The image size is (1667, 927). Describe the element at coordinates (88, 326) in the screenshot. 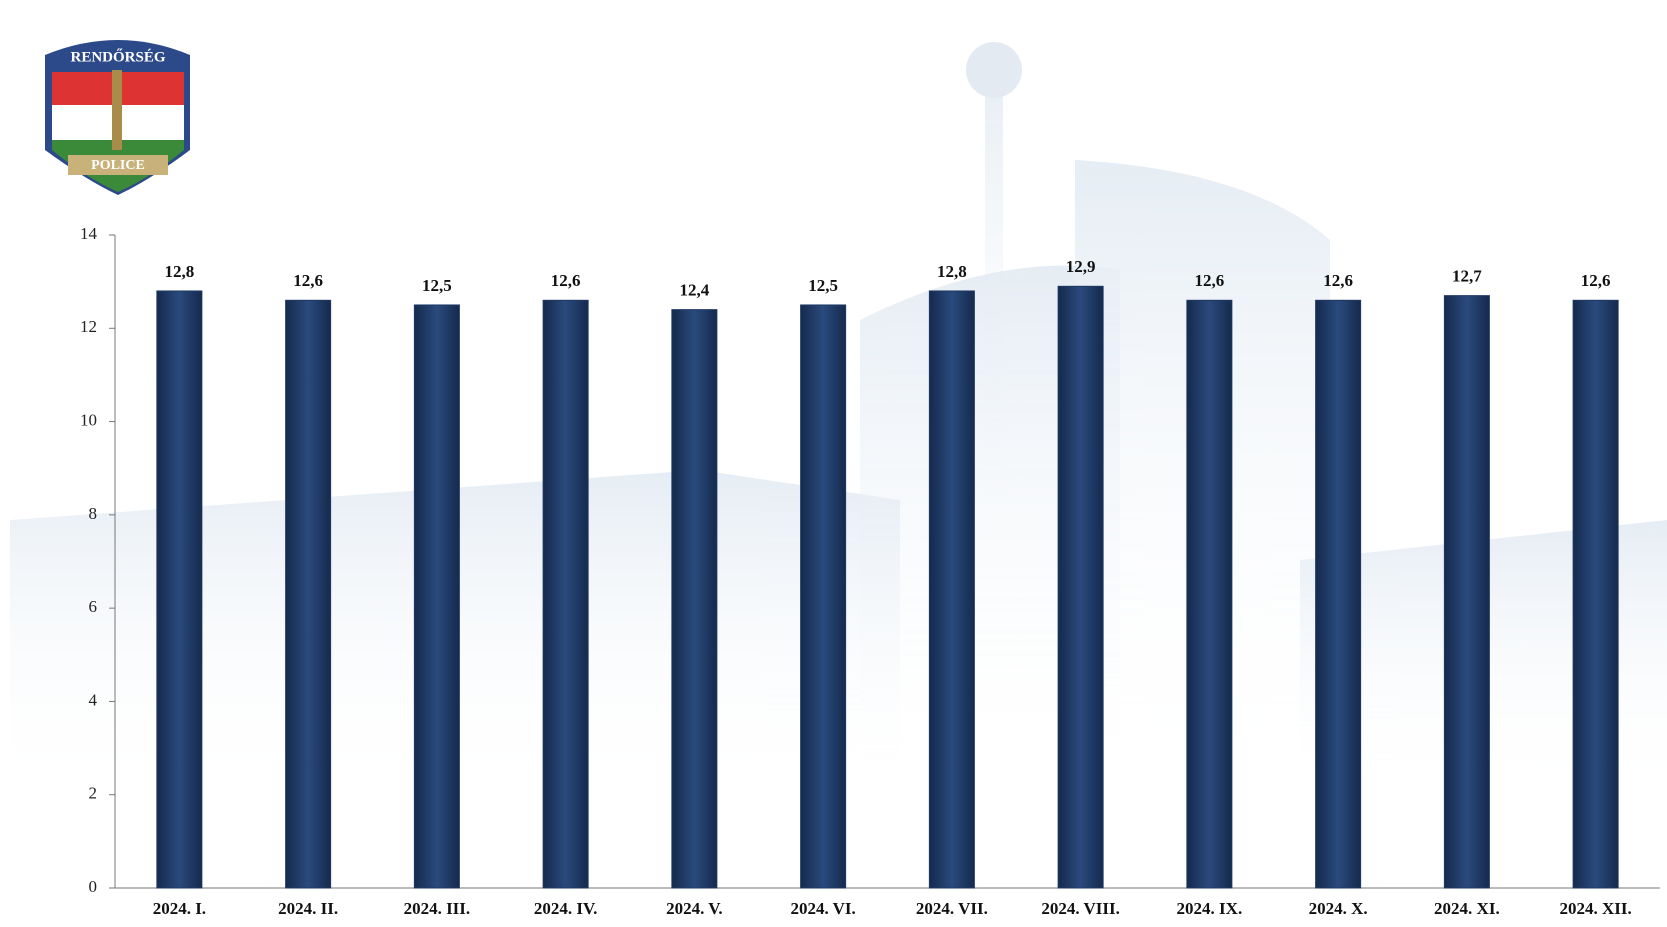

I see `y-tick-label: 12` at that location.